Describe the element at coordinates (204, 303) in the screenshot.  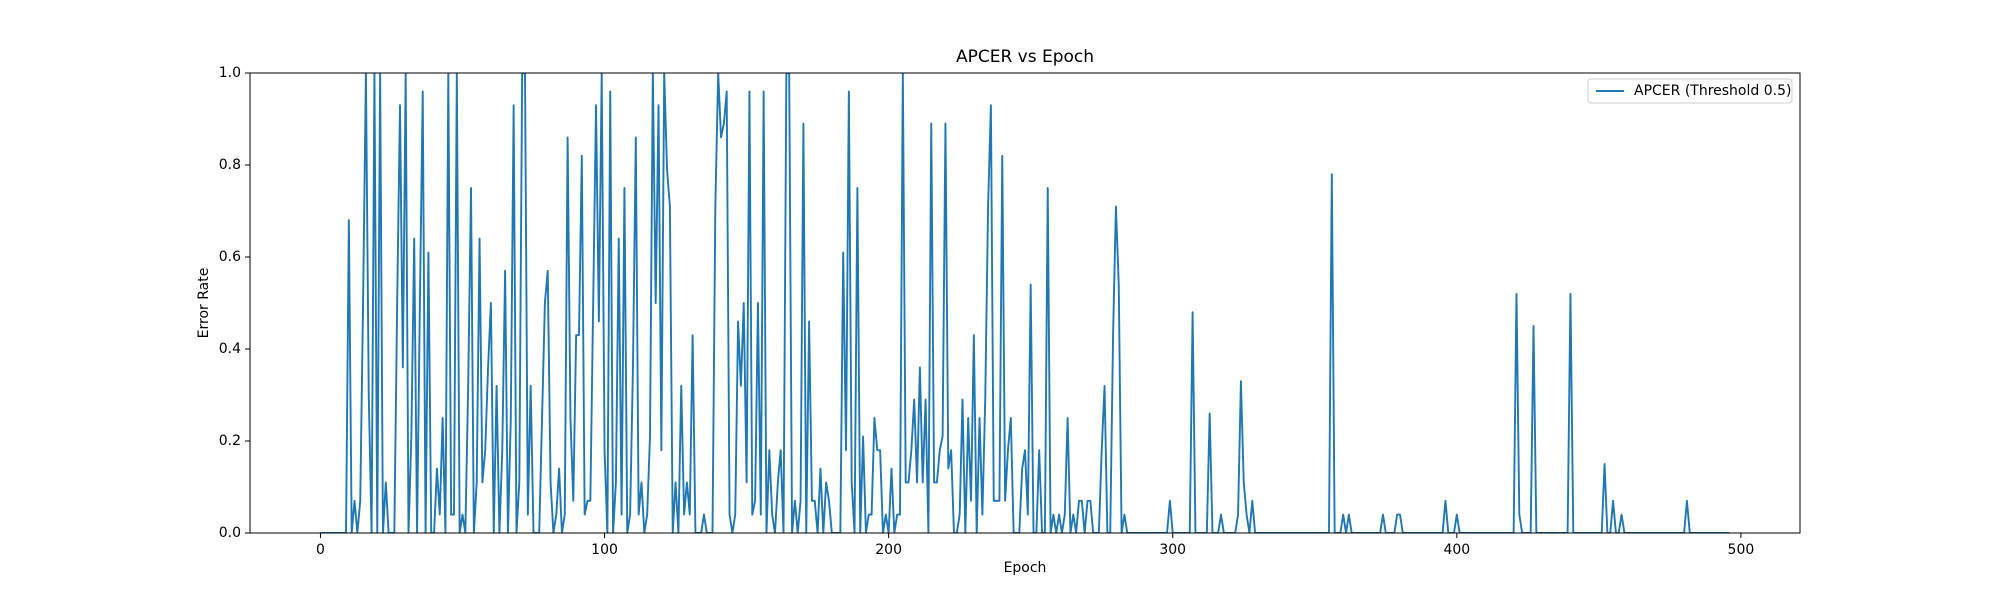
I see `y-axis-label: Error Rate` at that location.